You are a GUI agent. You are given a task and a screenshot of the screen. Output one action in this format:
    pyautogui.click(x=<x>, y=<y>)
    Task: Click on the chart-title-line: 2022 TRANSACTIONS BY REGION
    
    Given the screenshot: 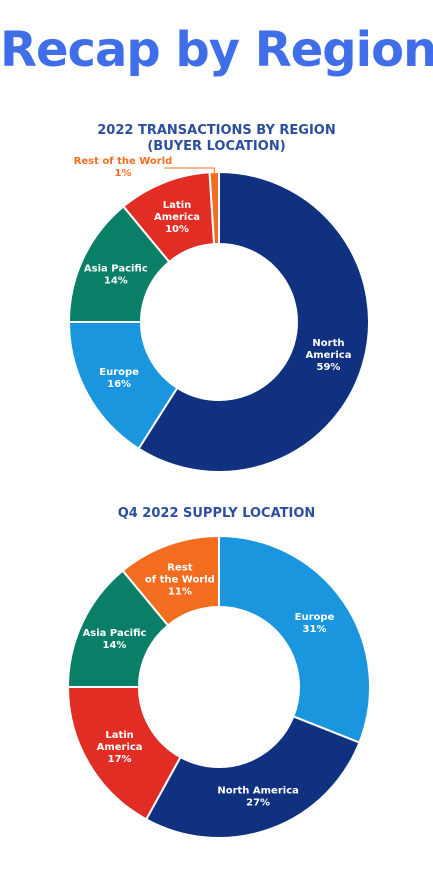 What is the action you would take?
    pyautogui.click(x=216, y=130)
    